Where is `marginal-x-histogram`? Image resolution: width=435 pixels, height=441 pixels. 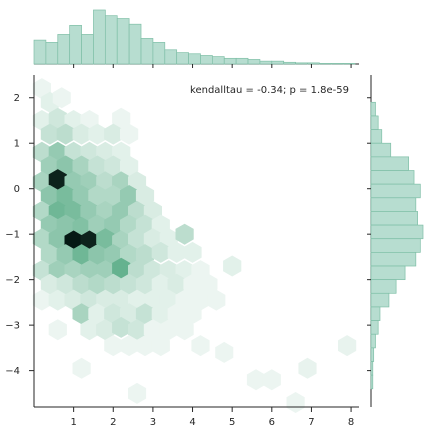 marginal-x-histogram is located at coordinates (196, 38).